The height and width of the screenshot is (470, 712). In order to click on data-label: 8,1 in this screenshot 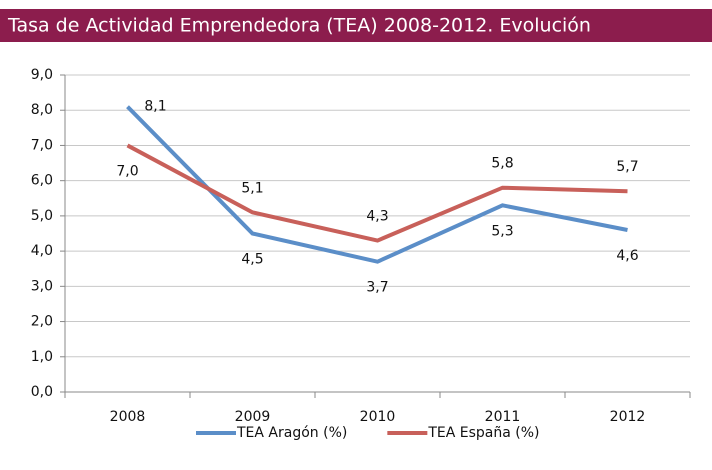, I will do `click(155, 107)`.